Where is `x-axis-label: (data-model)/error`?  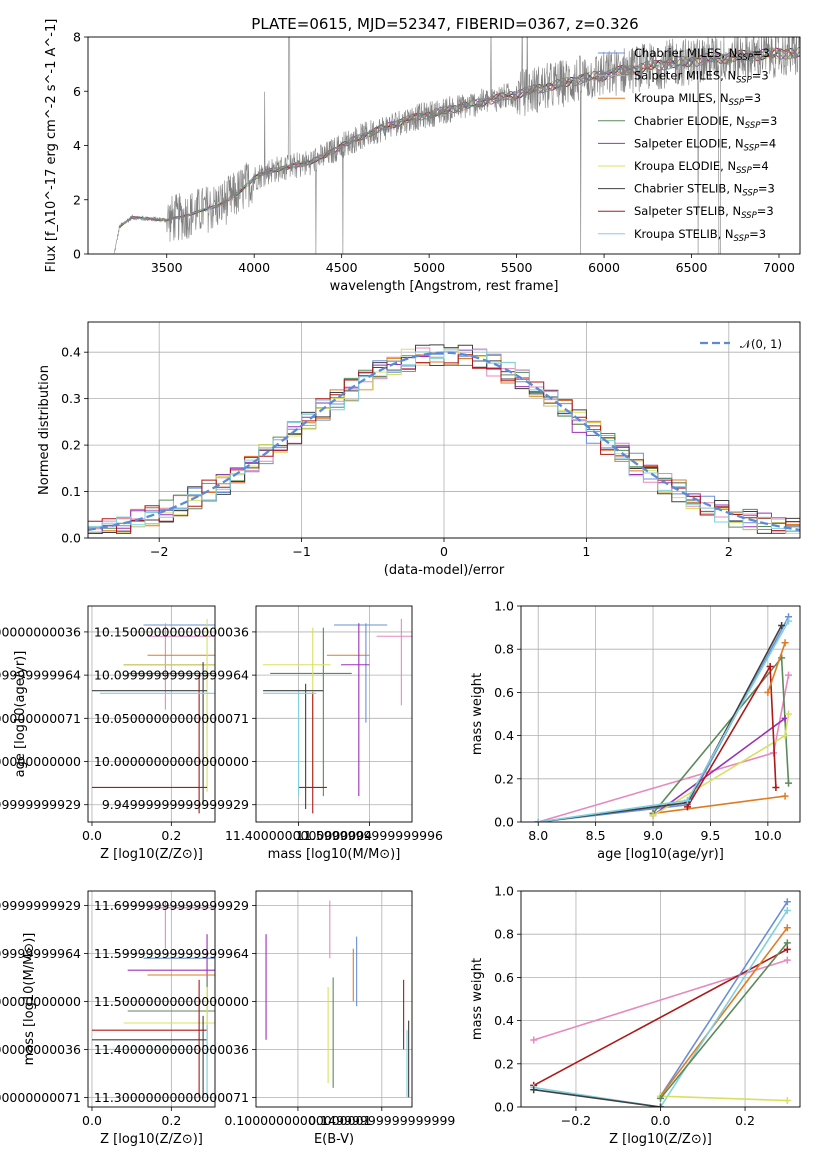 x-axis-label: (data-model)/error is located at coordinates (444, 570).